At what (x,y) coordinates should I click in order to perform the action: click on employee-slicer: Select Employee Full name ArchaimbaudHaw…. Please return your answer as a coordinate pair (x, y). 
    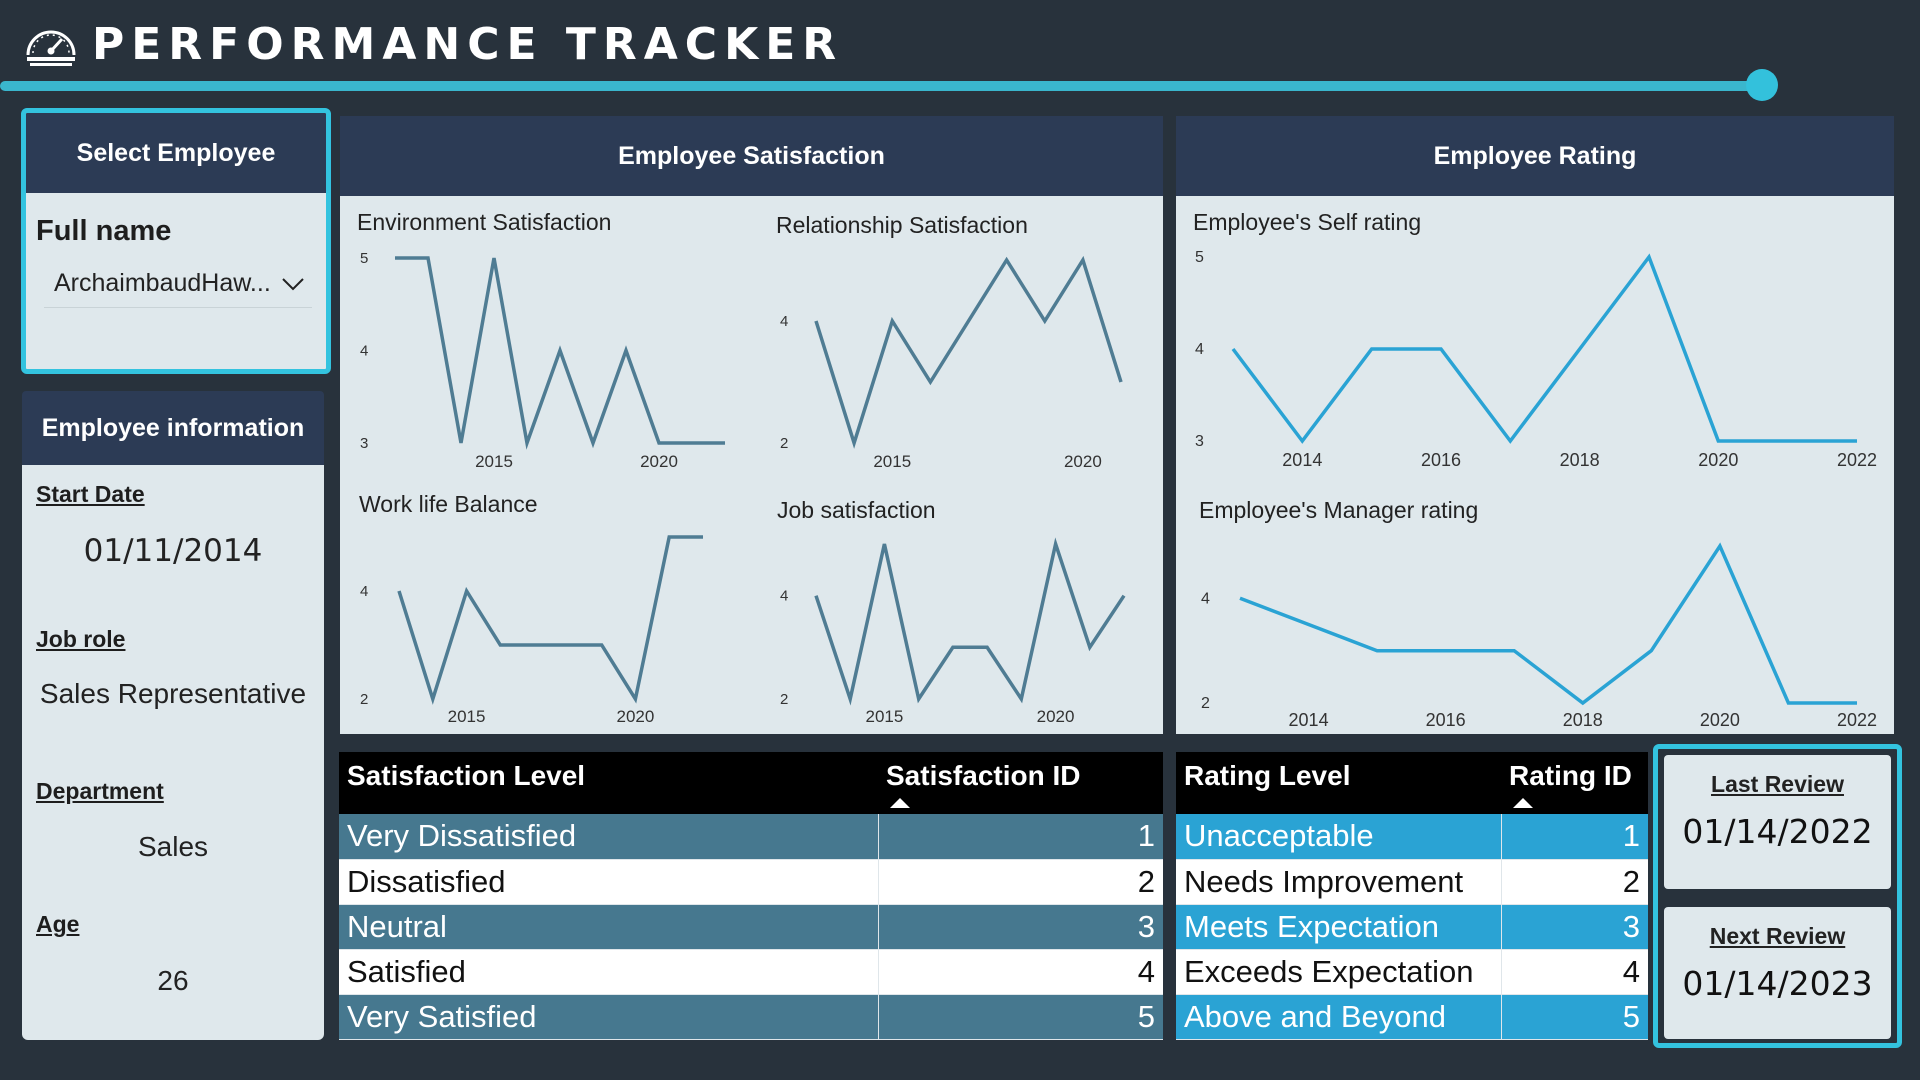
    Looking at the image, I should click on (176, 241).